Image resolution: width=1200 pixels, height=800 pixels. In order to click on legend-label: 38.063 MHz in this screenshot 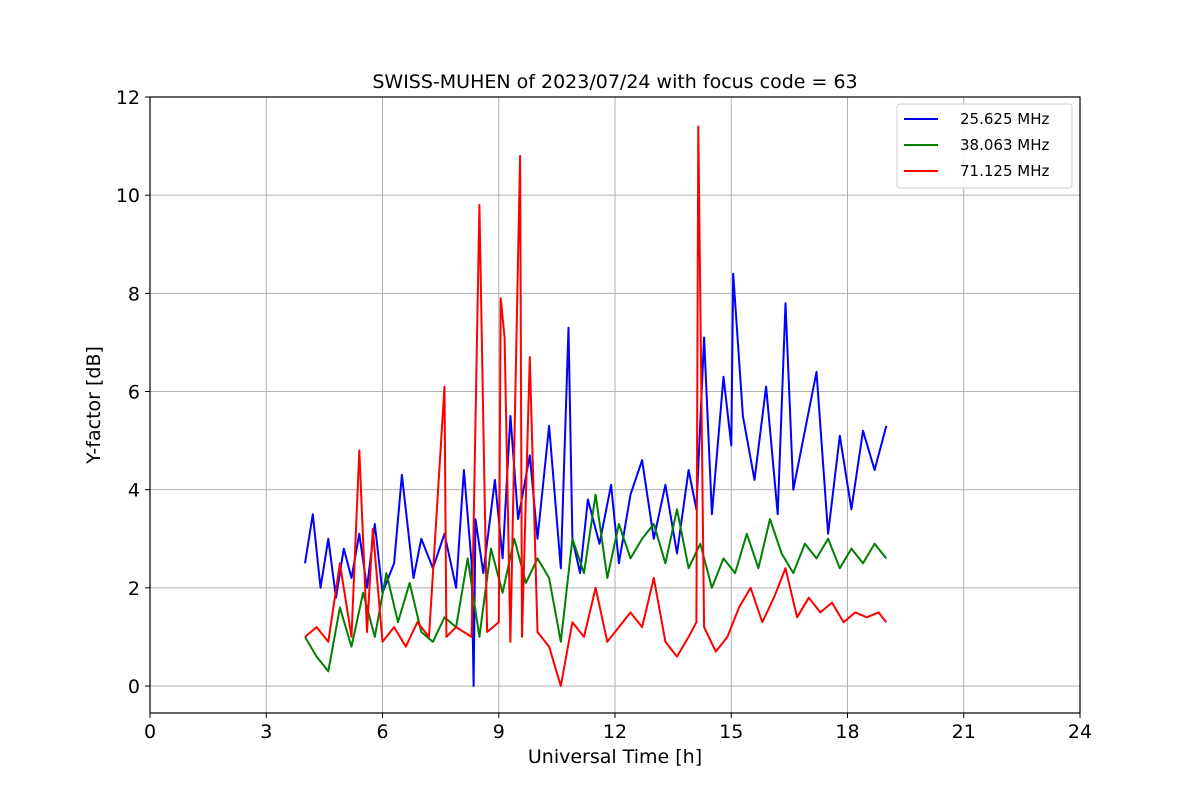, I will do `click(1004, 145)`.